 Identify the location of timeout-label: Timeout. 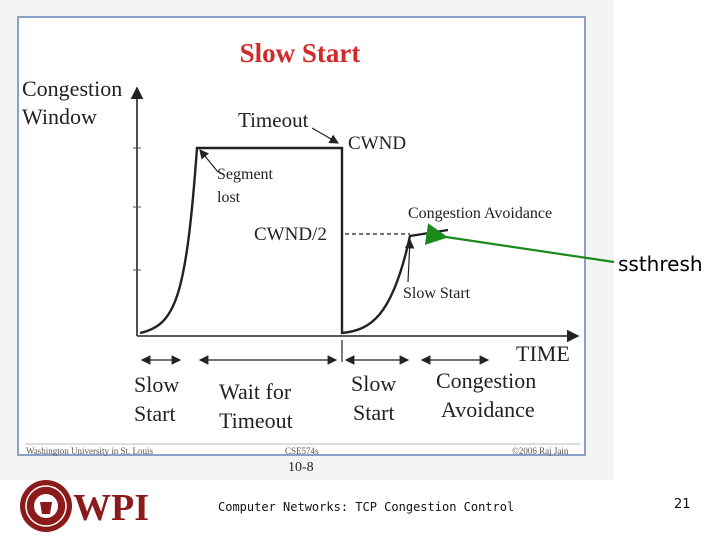
(273, 120).